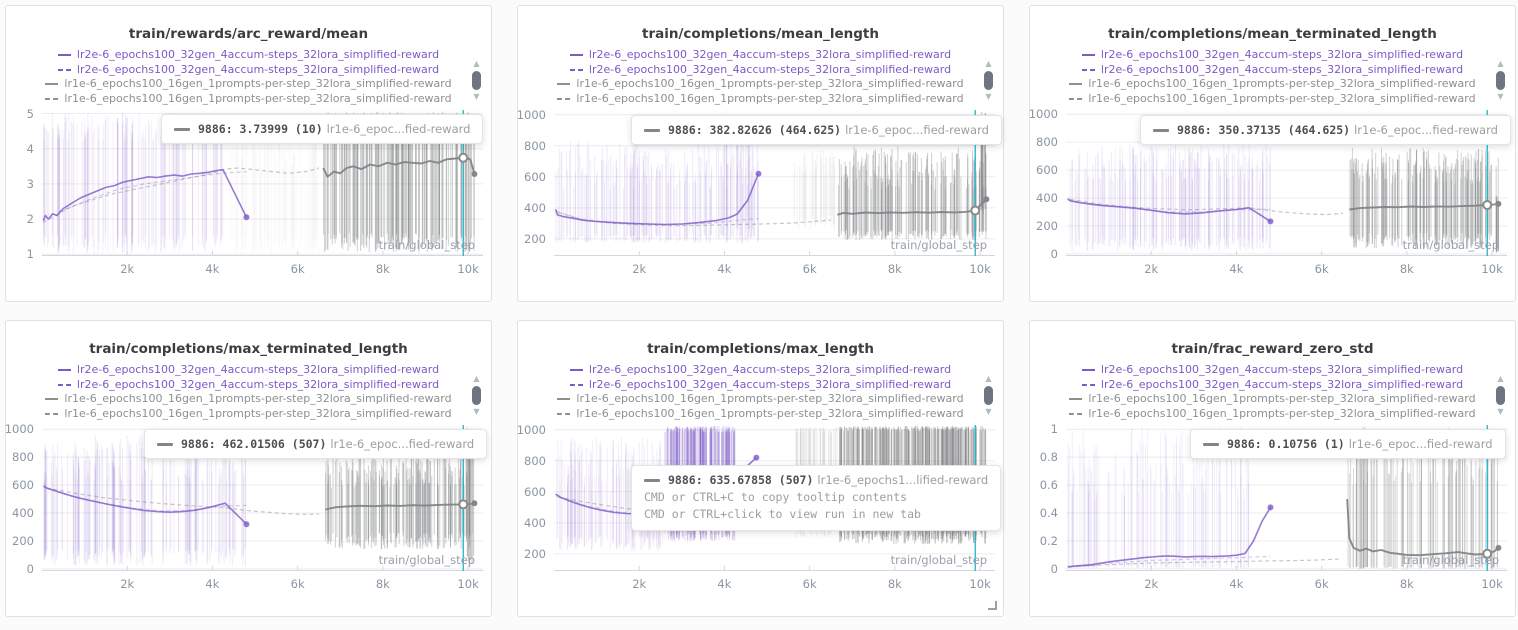  Describe the element at coordinates (30, 254) in the screenshot. I see `y-tick-label: 1` at that location.